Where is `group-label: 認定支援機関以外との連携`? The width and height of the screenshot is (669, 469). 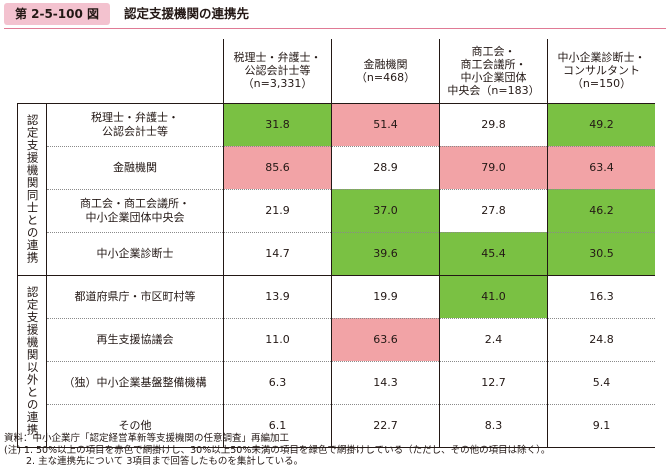 group-label: 認定支援機関以外との連携 is located at coordinates (32, 361).